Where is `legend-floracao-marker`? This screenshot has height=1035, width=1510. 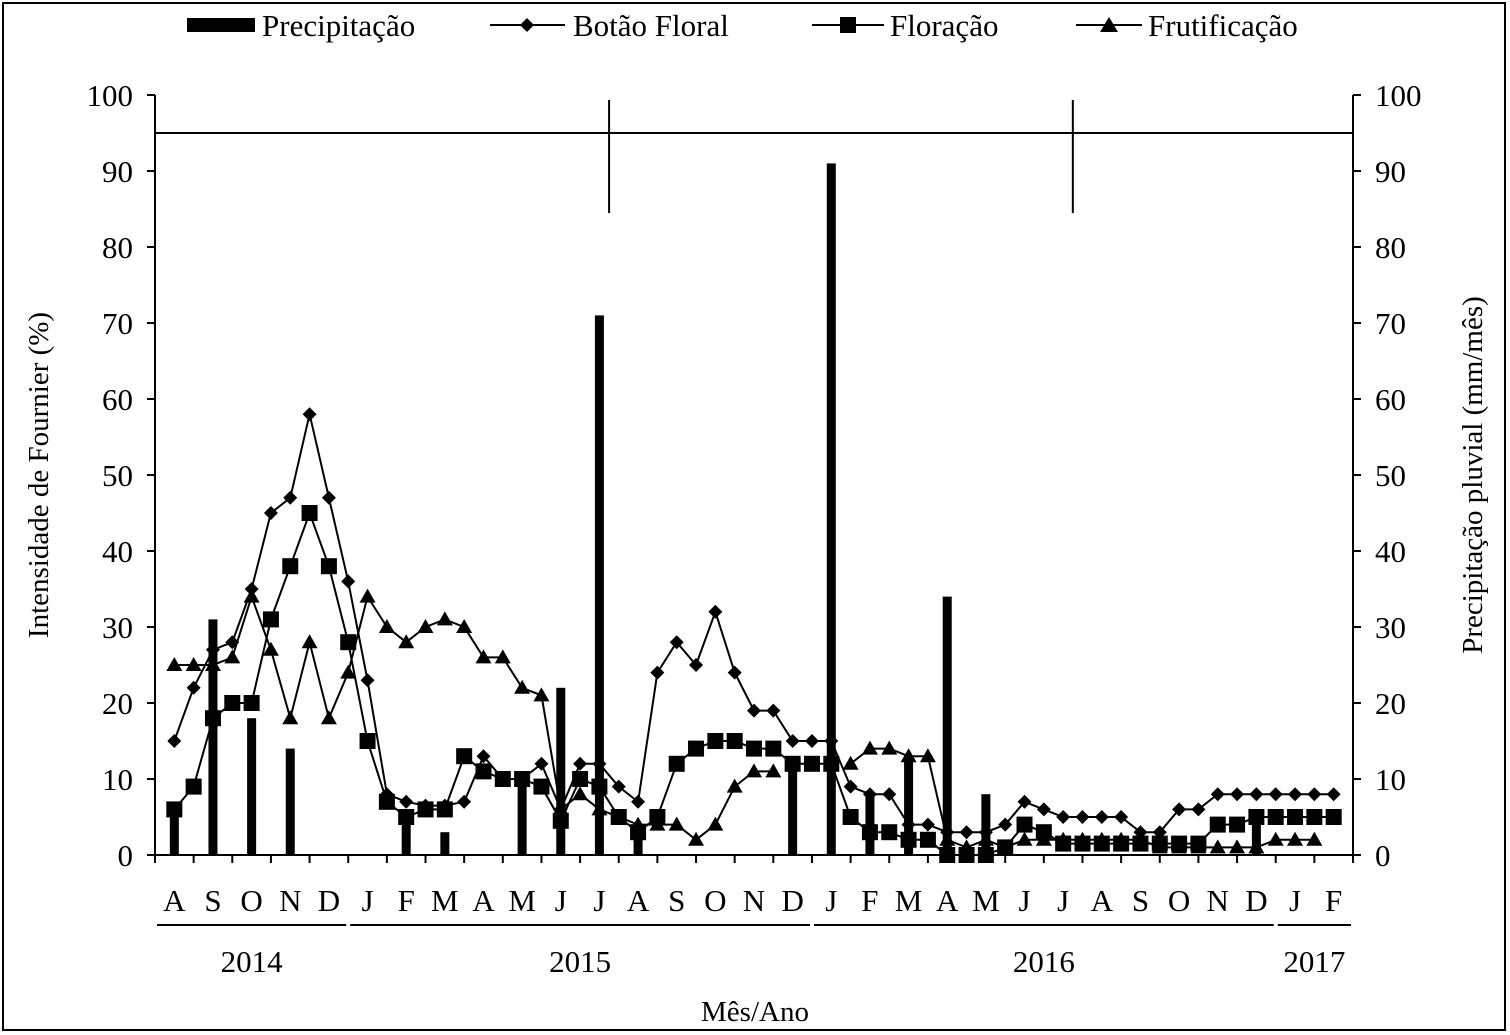
legend-floracao-marker is located at coordinates (848, 25).